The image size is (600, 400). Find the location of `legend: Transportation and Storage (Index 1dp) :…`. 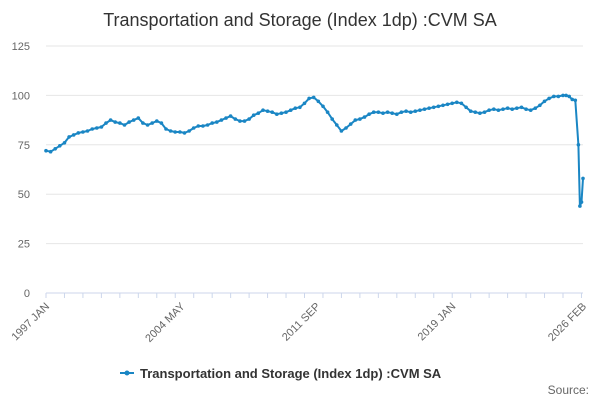

legend: Transportation and Storage (Index 1dp) :… is located at coordinates (281, 373).